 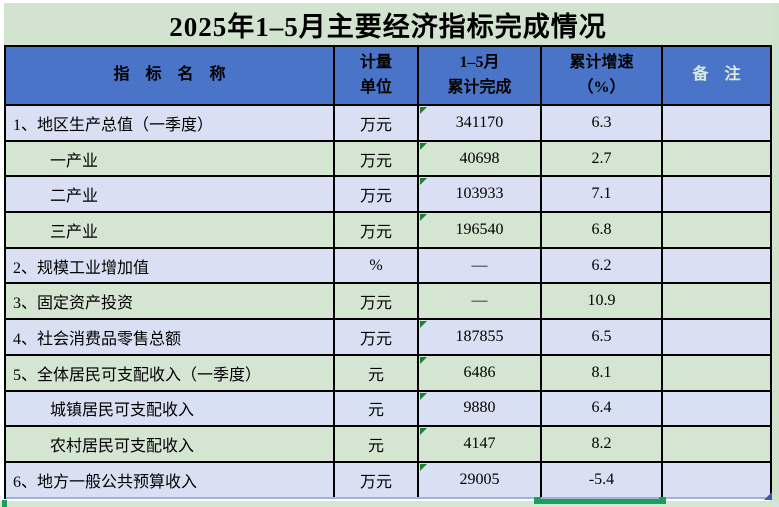 What do you see at coordinates (122, 447) in the screenshot?
I see `indicator-name: 农村居民可支配收入` at bounding box center [122, 447].